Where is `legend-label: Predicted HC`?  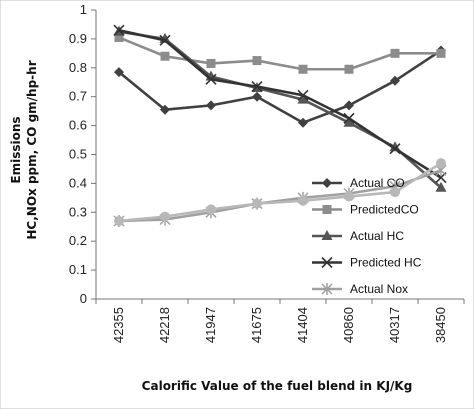 legend-label: Predicted HC is located at coordinates (386, 263).